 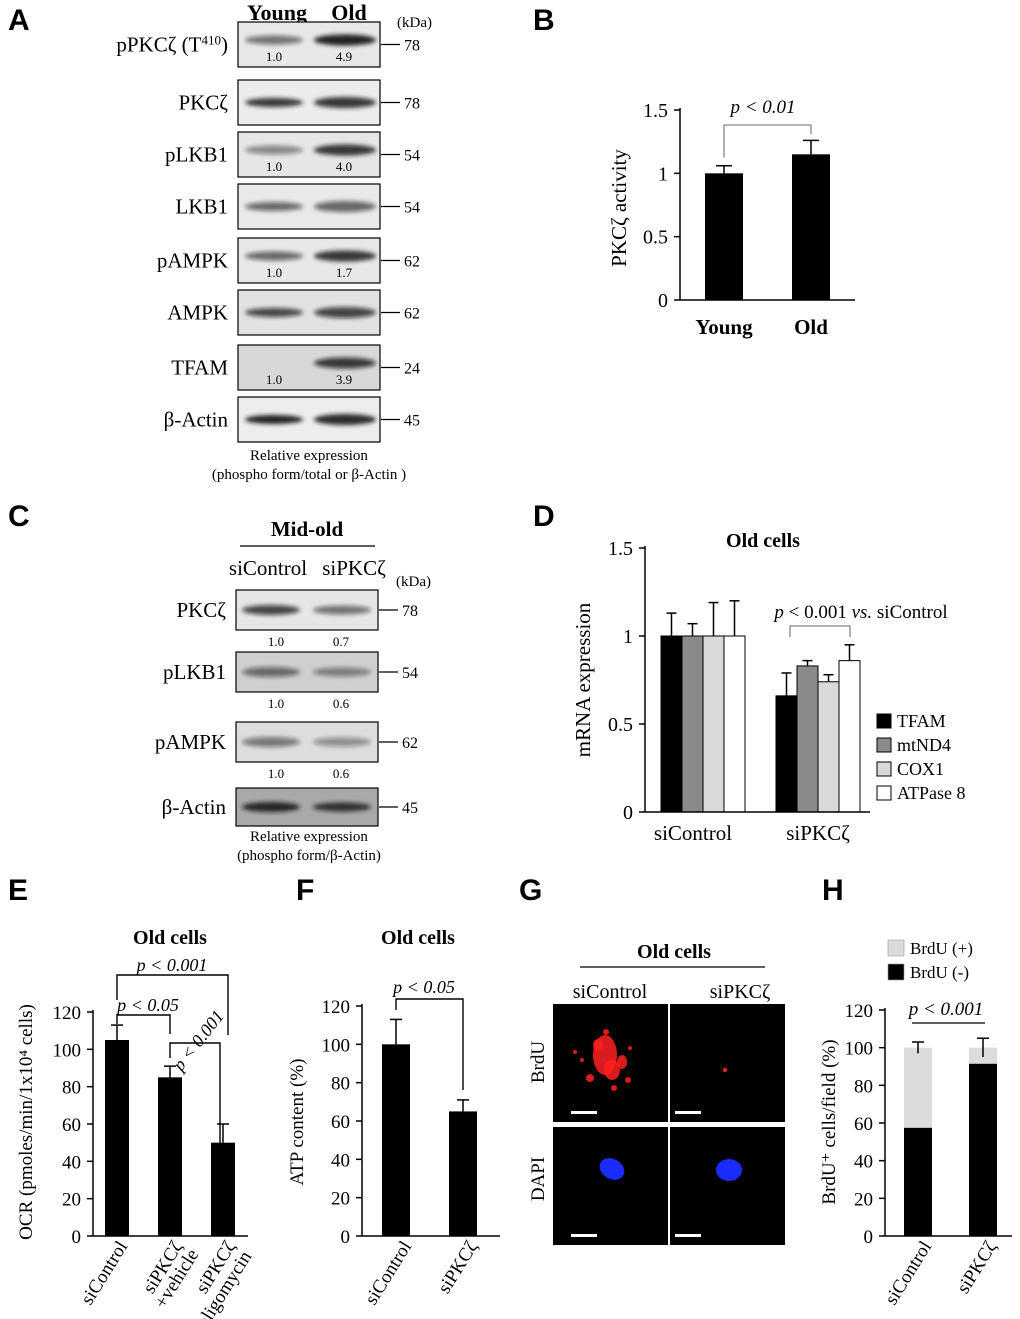 What do you see at coordinates (197, 1041) in the screenshot?
I see `chart-E-annotation-2: p < 0.001` at bounding box center [197, 1041].